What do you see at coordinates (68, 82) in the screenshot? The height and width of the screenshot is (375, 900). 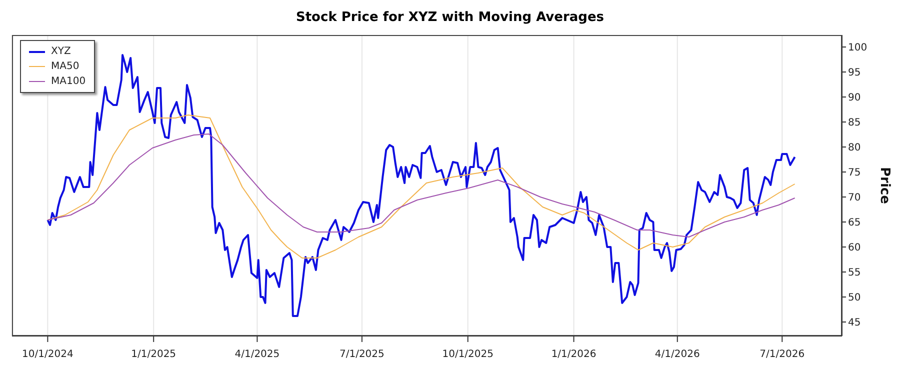 I see `legend-label: MA100` at bounding box center [68, 82].